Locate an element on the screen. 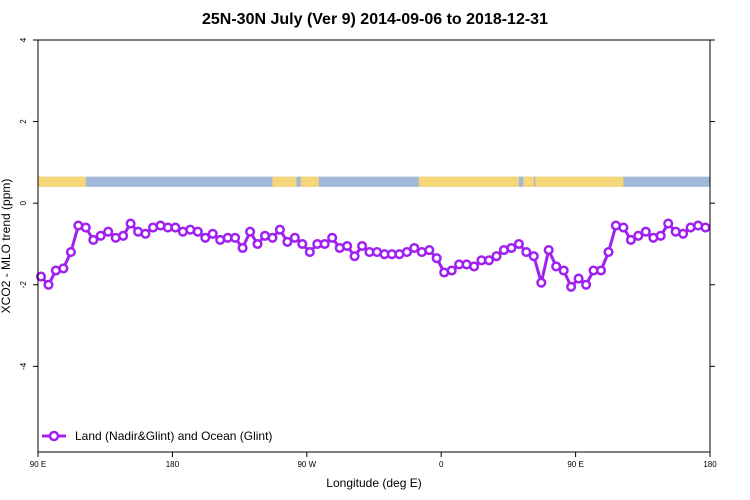  legend: Land (Nadir&Glint) and Ocean (Glint) is located at coordinates (157, 436).